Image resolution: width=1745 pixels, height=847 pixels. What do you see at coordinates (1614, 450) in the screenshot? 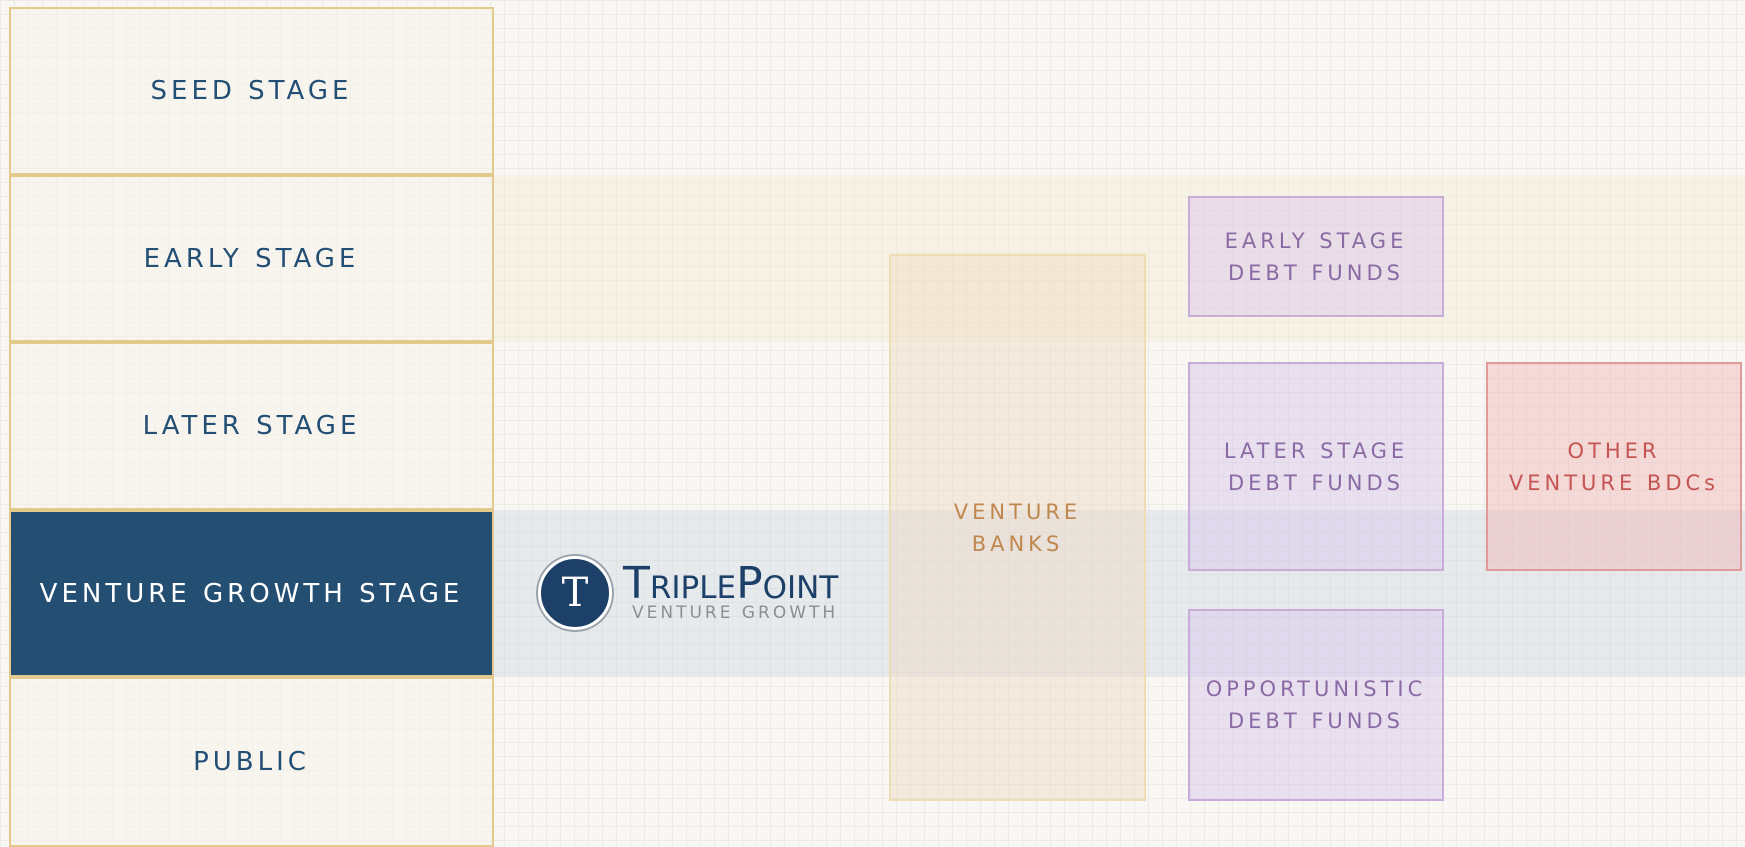
I see `provider-line: OTHER` at bounding box center [1614, 450].